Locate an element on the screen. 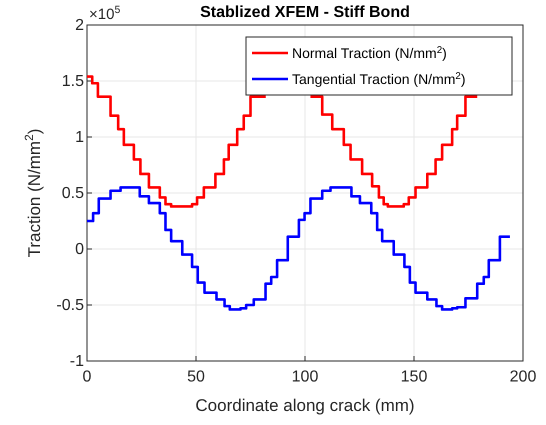 The height and width of the screenshot is (425, 546). y-tick-label: 0 is located at coordinates (79, 249).